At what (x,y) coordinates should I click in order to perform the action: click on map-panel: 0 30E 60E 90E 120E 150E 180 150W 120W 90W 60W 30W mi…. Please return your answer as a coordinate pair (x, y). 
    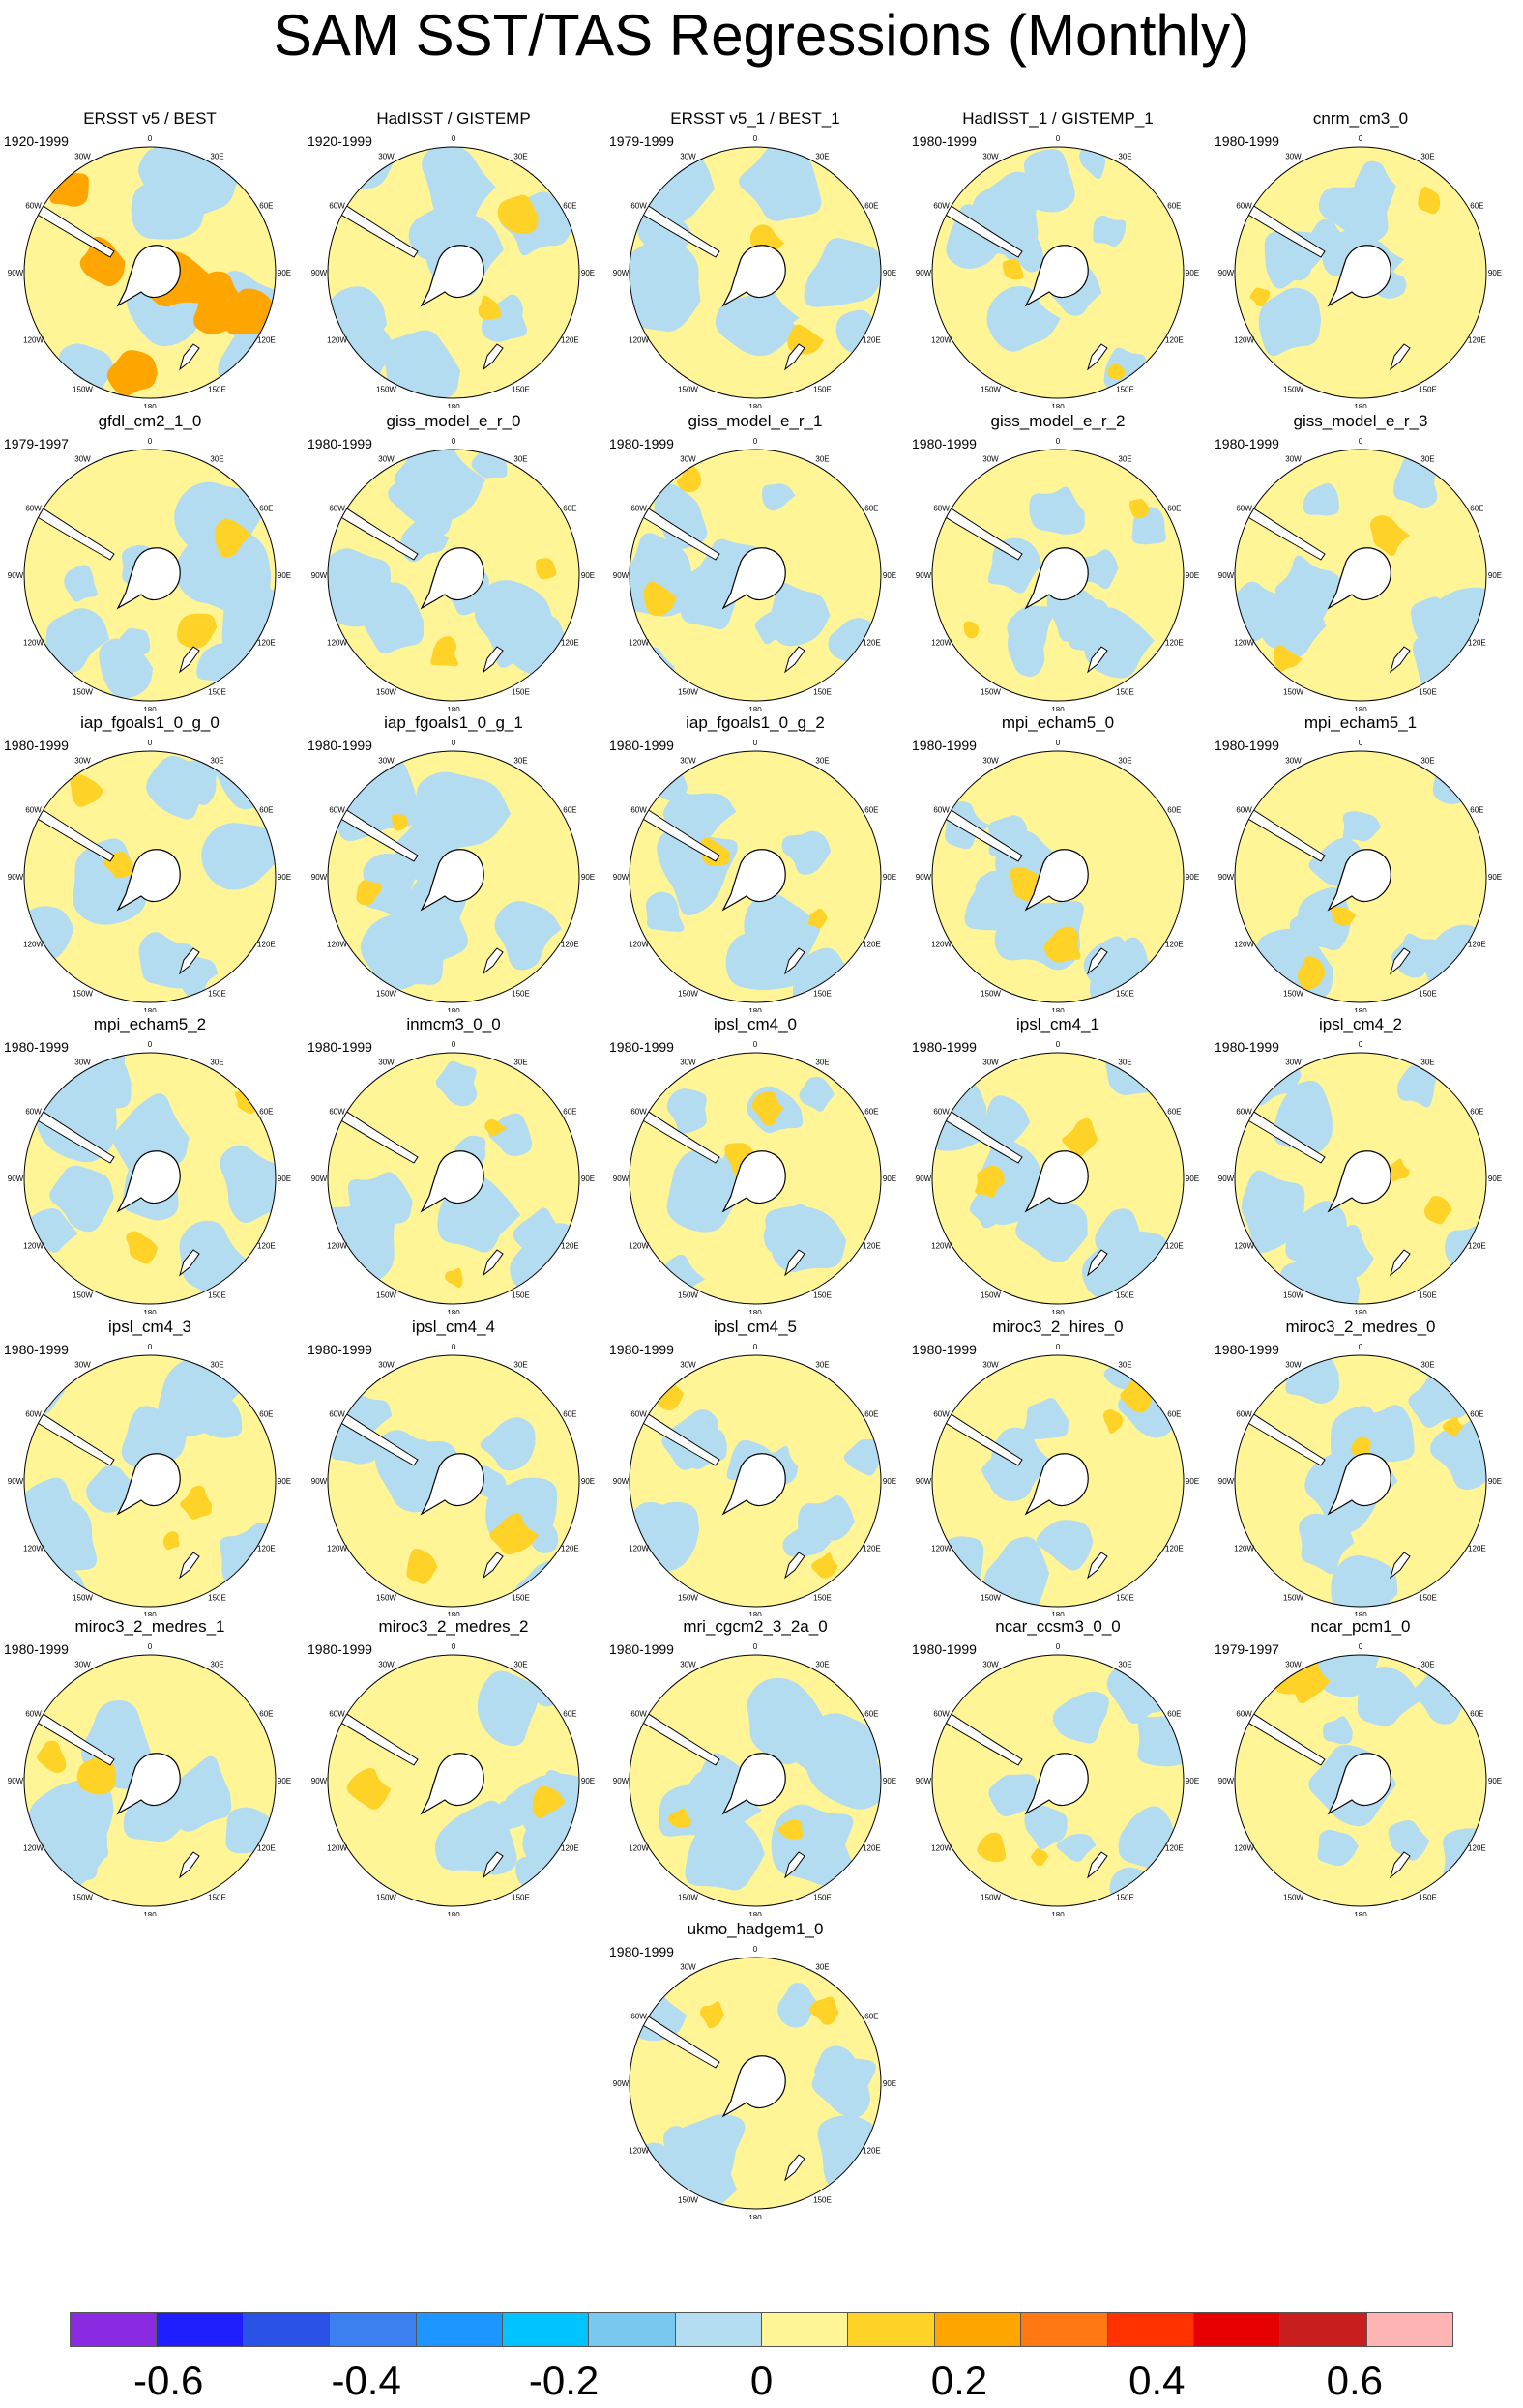
    Looking at the image, I should click on (453, 1768).